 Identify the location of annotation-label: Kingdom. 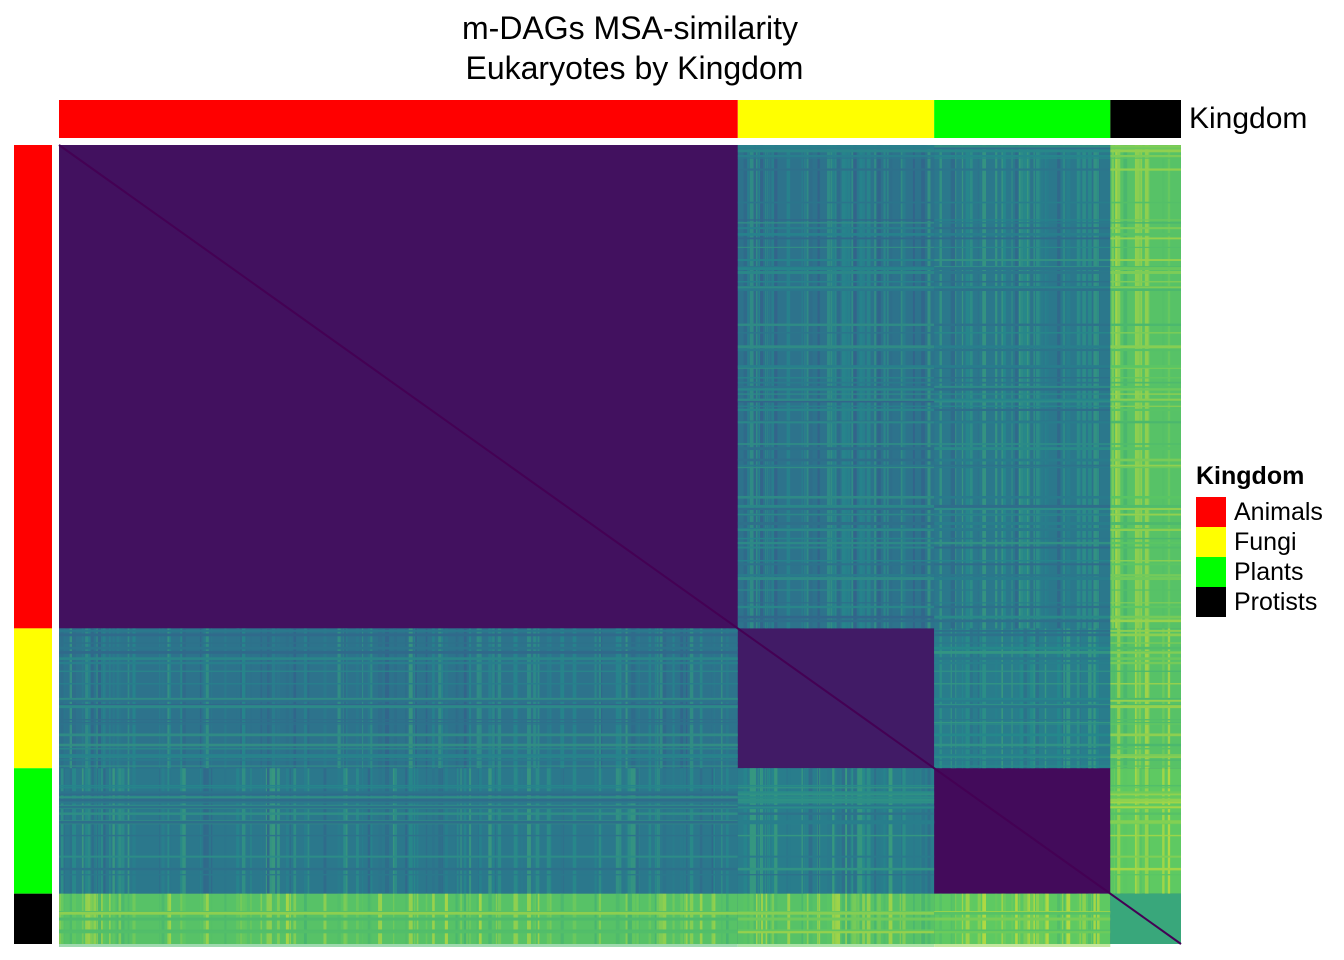
(1248, 118).